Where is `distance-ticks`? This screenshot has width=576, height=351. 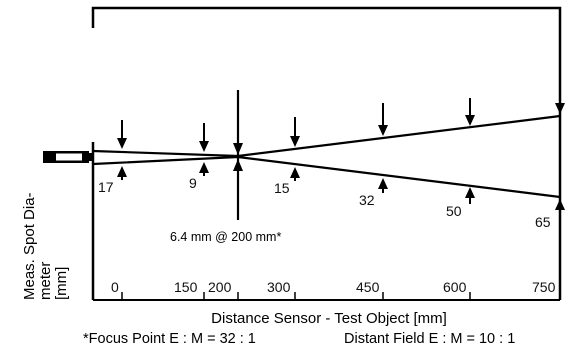 distance-ticks is located at coordinates (341, 296).